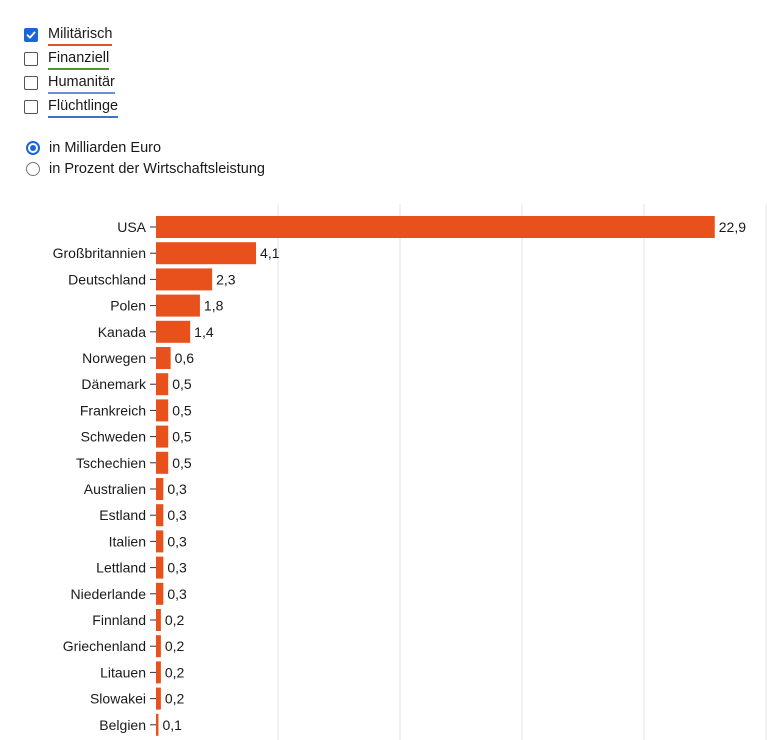  What do you see at coordinates (185, 358) in the screenshot?
I see `value-label: 0,6` at bounding box center [185, 358].